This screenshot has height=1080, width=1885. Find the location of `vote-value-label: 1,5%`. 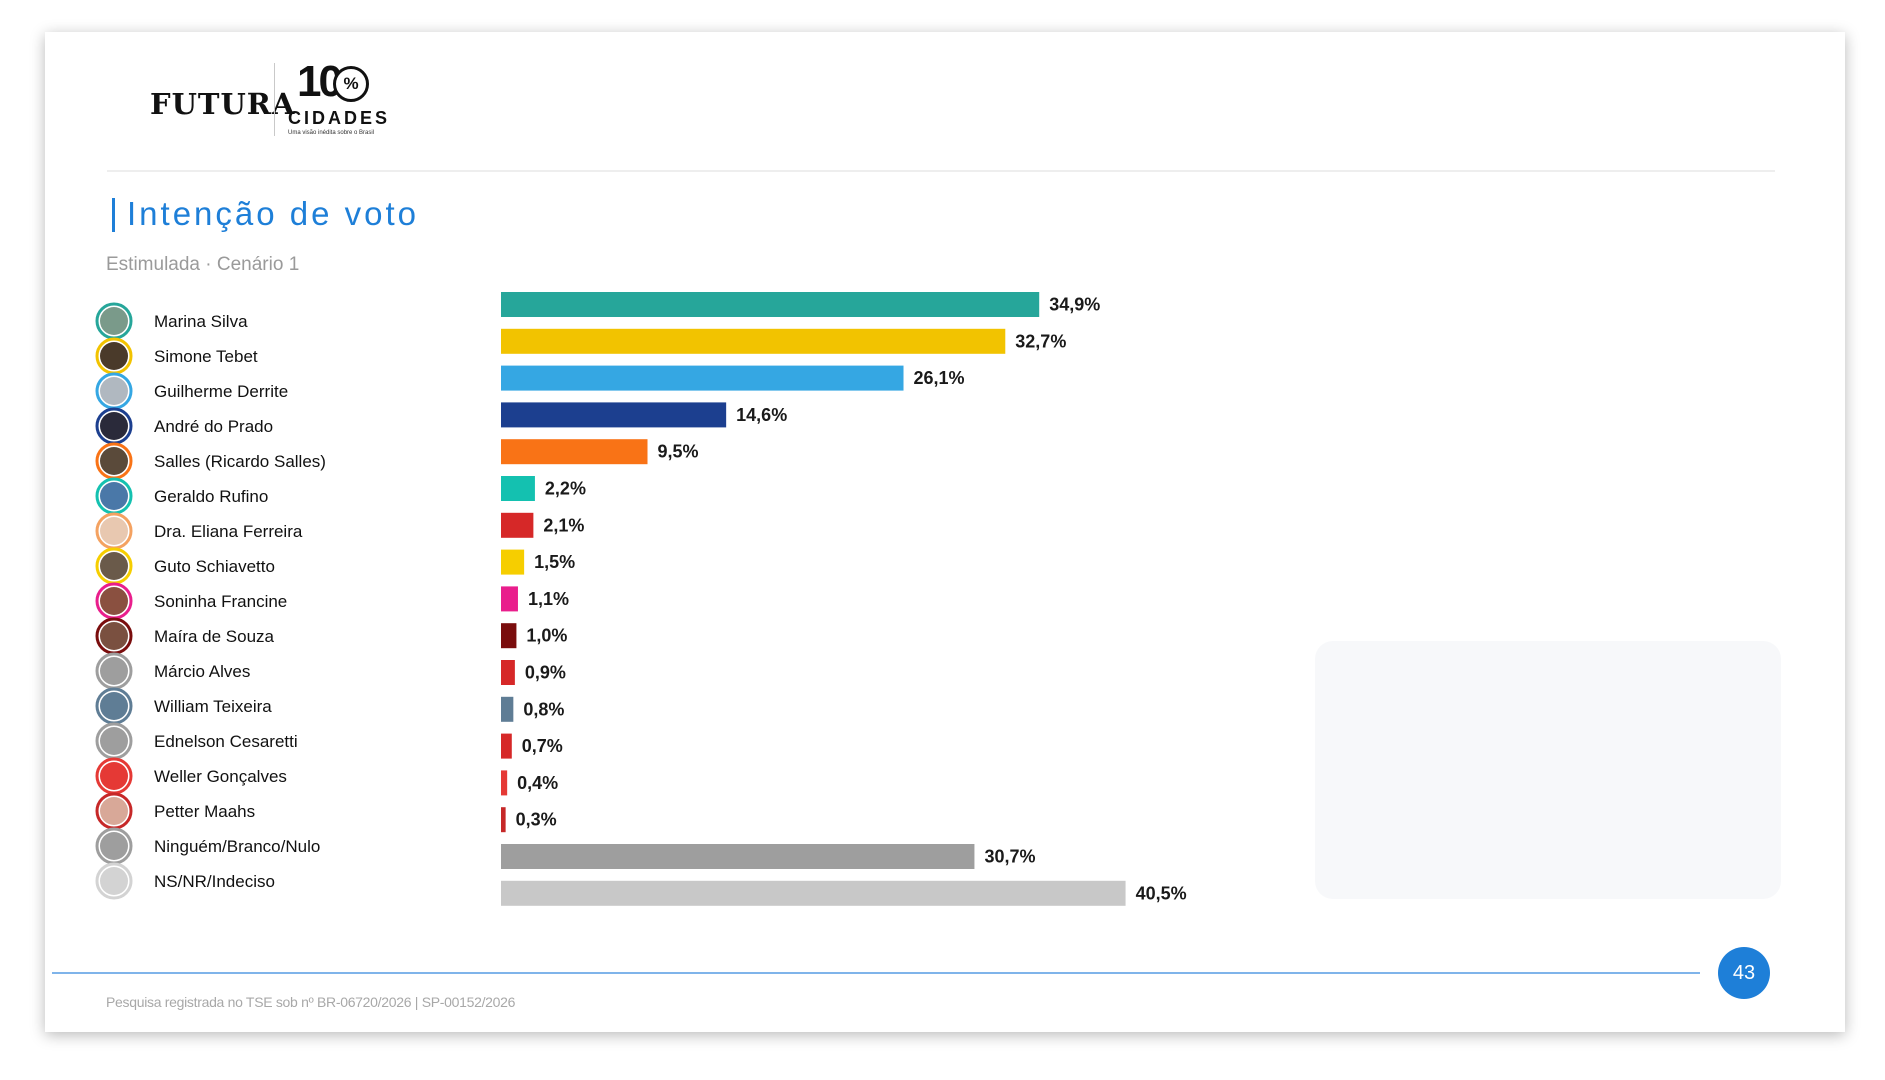

vote-value-label: 1,5% is located at coordinates (554, 562).